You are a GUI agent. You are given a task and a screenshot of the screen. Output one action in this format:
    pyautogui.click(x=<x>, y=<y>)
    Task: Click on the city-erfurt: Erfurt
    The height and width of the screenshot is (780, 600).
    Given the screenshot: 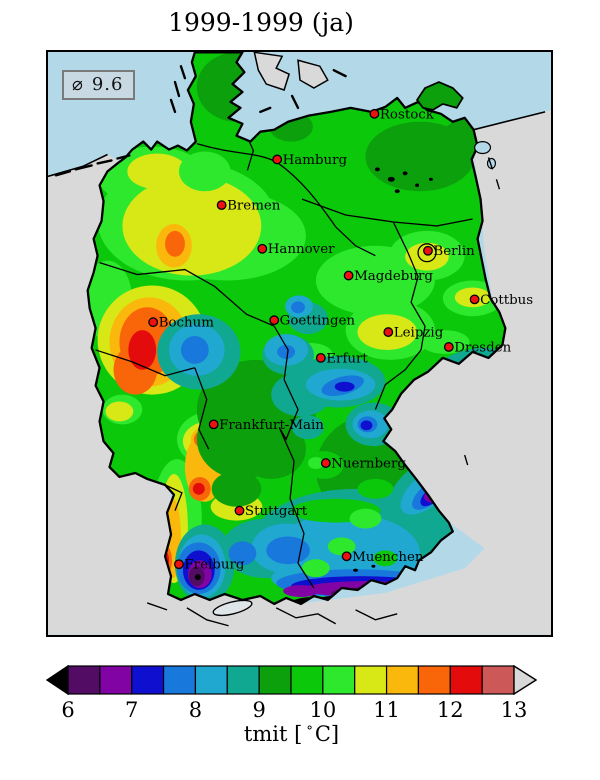 What is the action you would take?
    pyautogui.click(x=341, y=358)
    